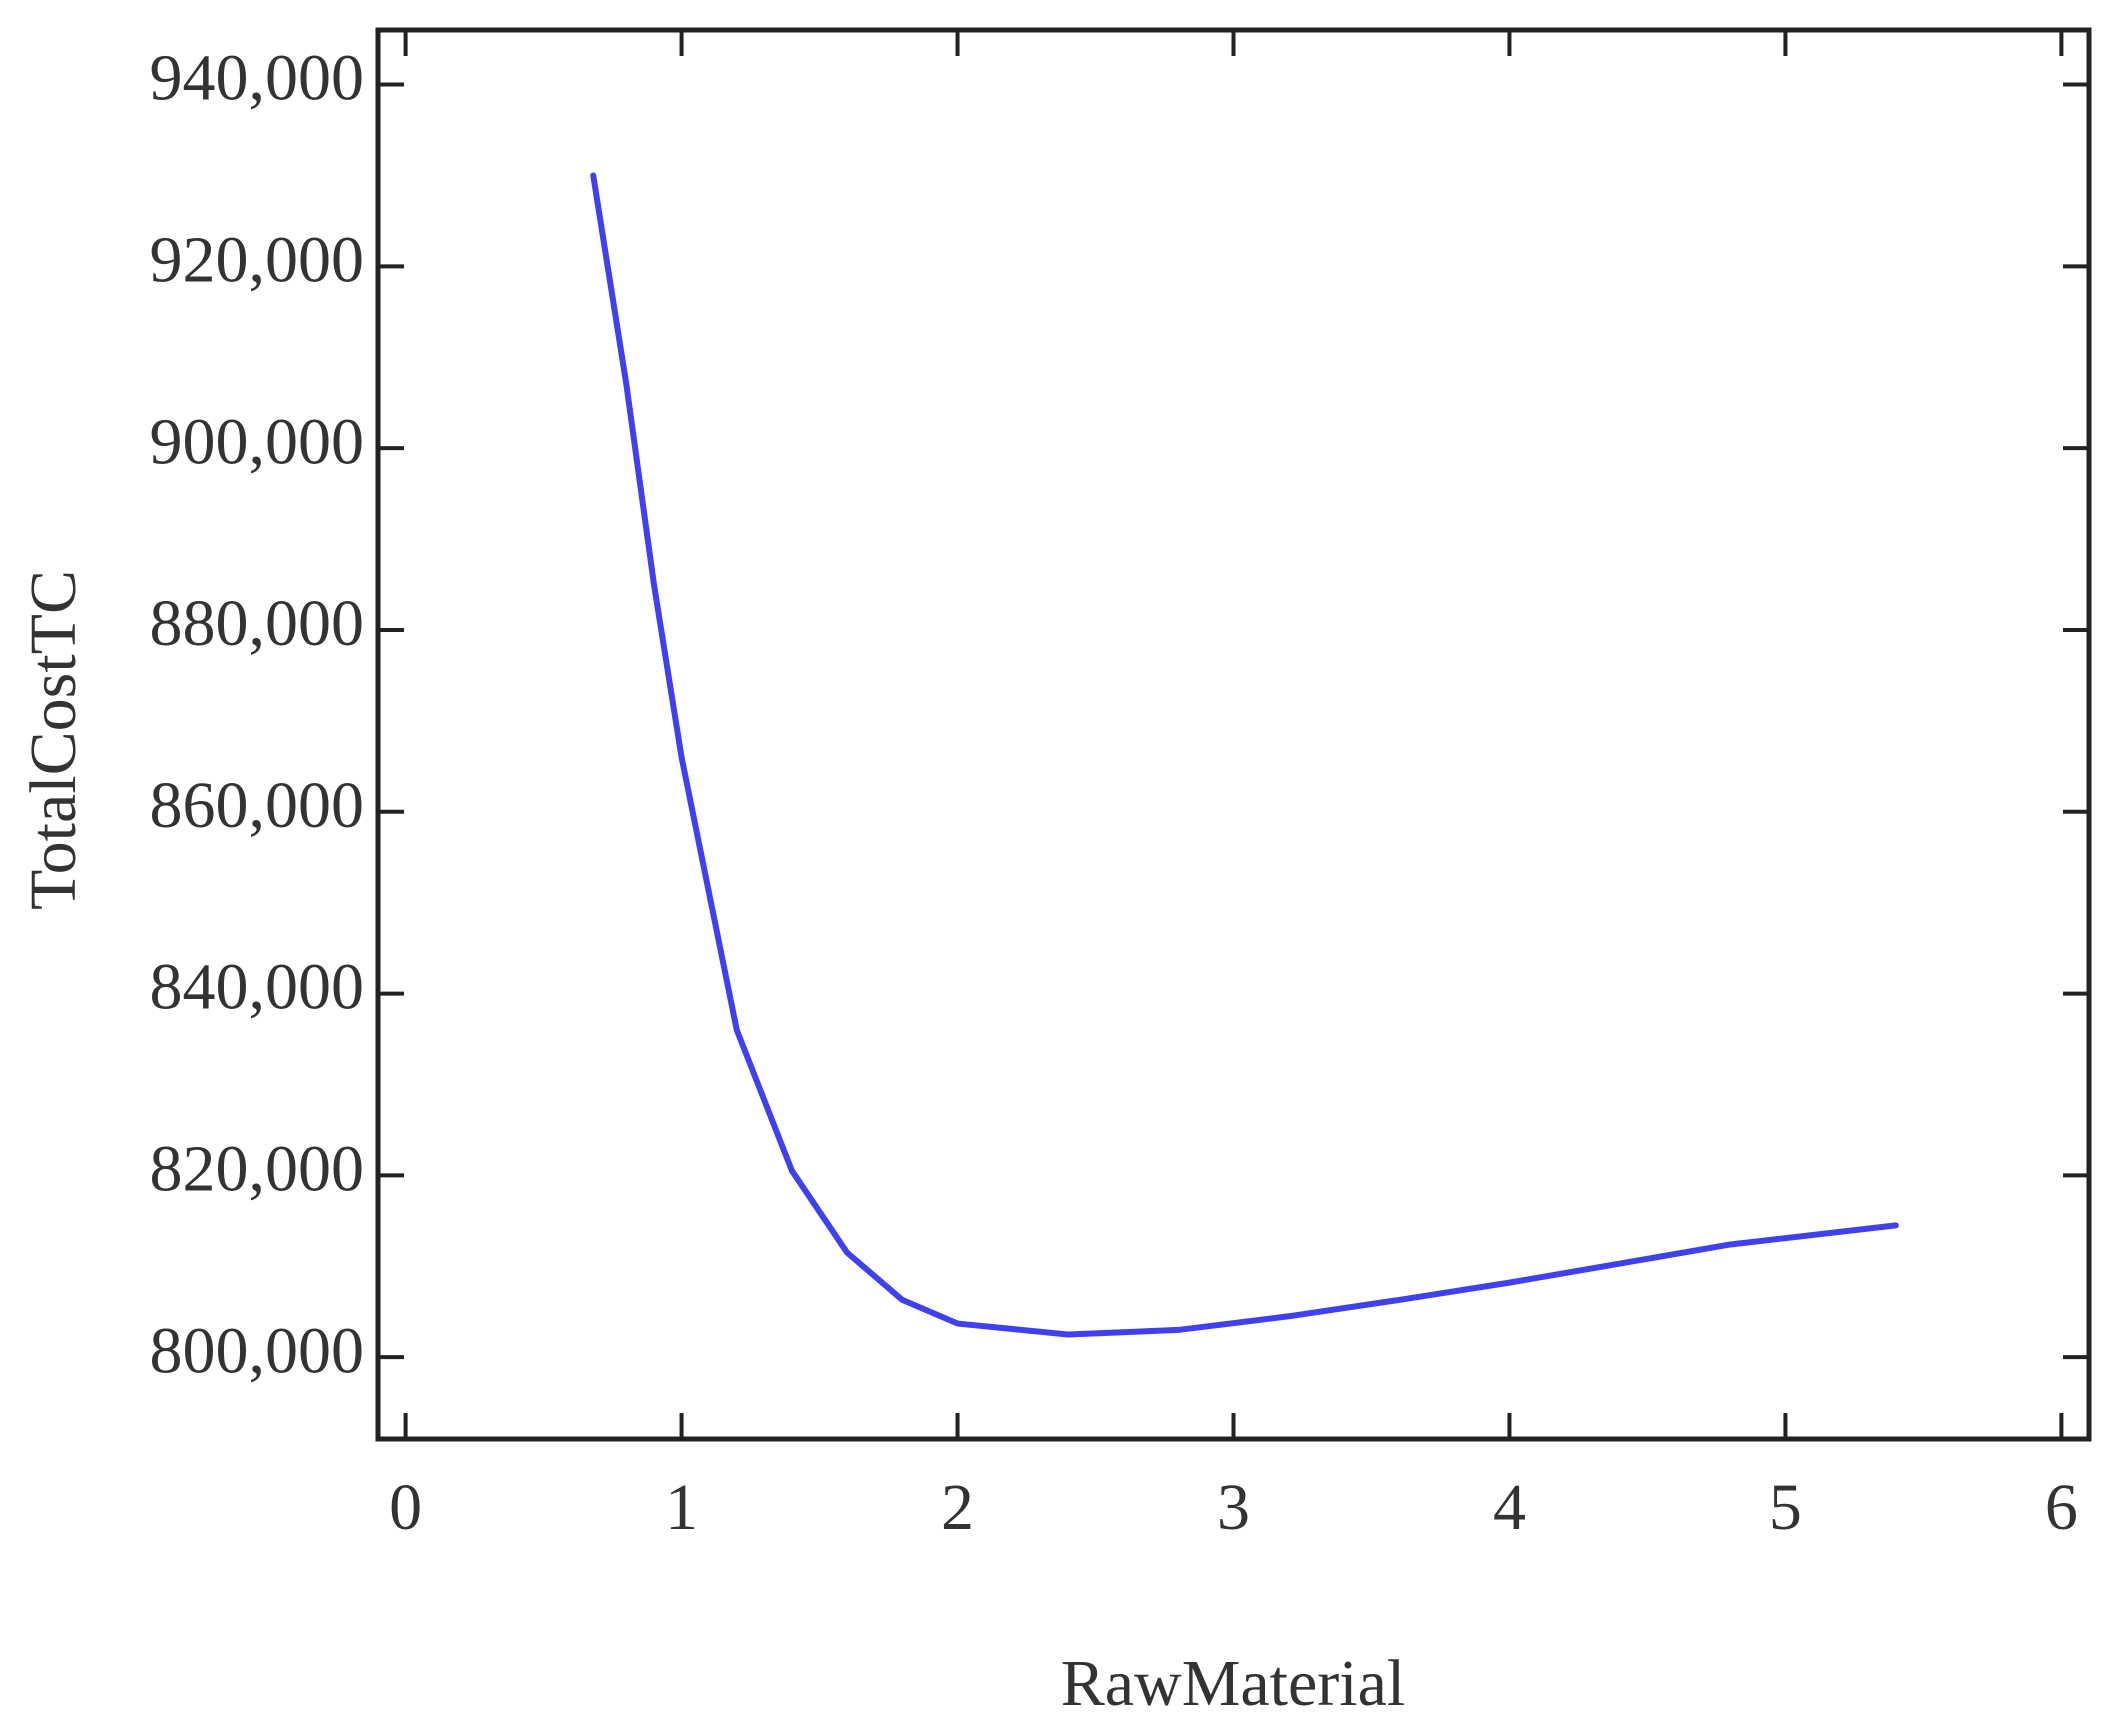 Image resolution: width=2112 pixels, height=1732 pixels. Describe the element at coordinates (257, 441) in the screenshot. I see `y-tick-label: 900,000` at that location.